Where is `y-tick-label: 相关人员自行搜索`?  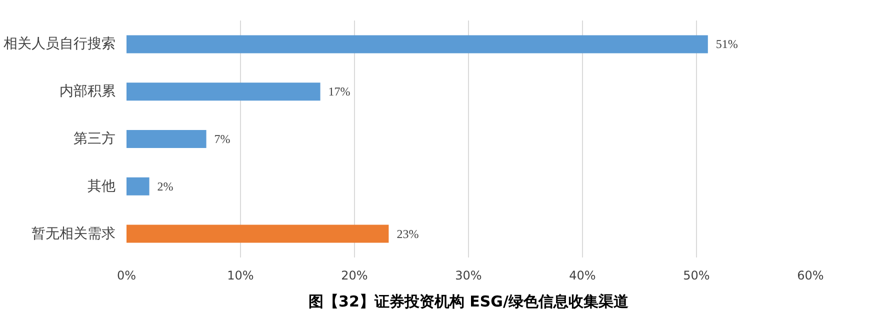 y-tick-label: 相关人员自行搜索 is located at coordinates (60, 44).